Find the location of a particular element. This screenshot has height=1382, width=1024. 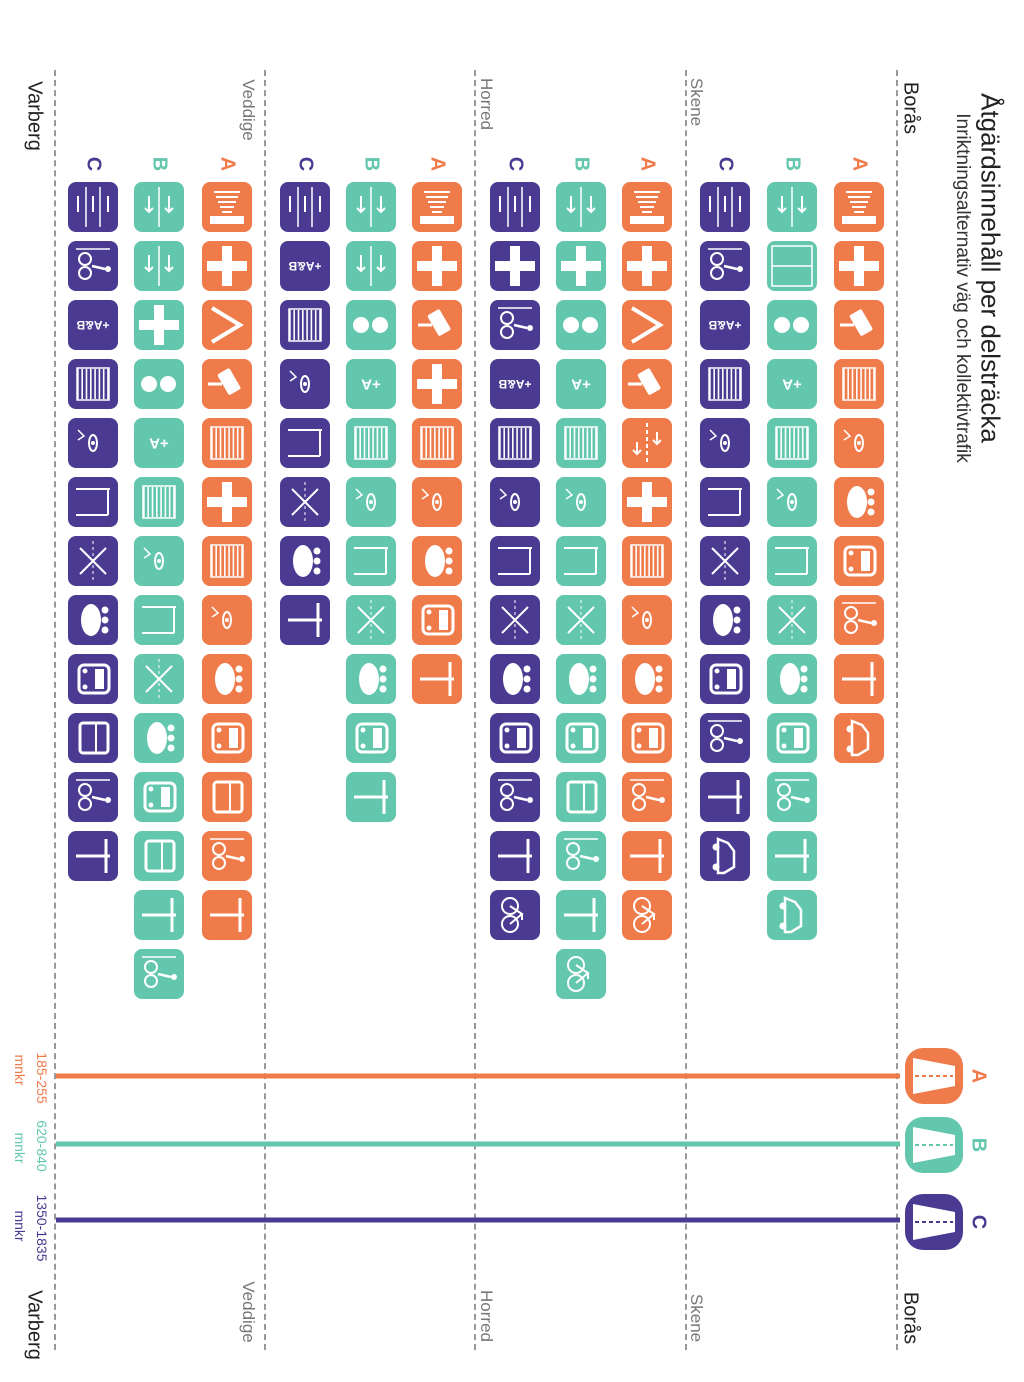

row-letter-c: C is located at coordinates (515, 164).